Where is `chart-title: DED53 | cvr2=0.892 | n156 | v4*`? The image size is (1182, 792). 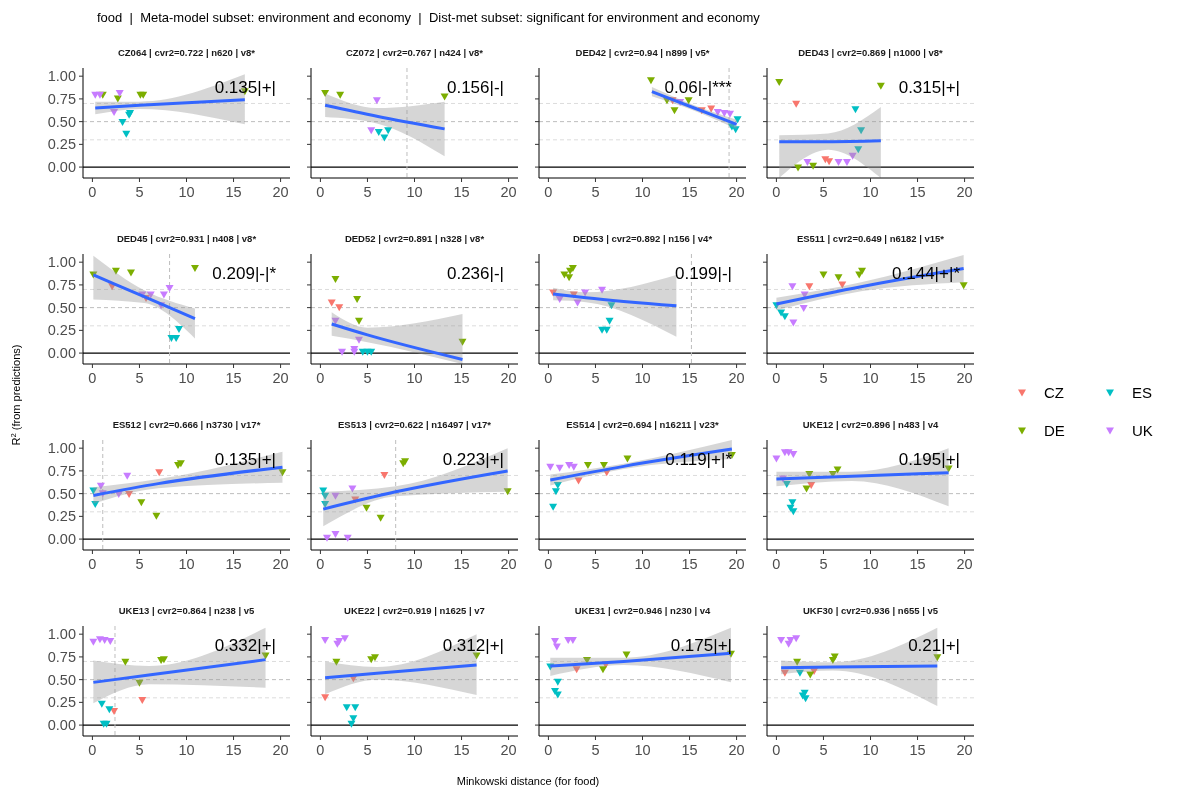 chart-title: DED53 | cvr2=0.892 | n156 | v4* is located at coordinates (642, 238).